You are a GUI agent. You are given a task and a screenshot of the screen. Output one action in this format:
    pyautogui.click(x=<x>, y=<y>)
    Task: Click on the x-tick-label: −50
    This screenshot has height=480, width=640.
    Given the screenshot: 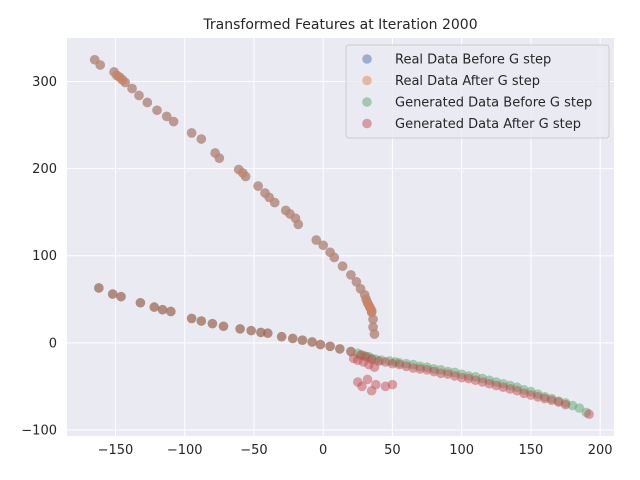 What is the action you would take?
    pyautogui.click(x=253, y=450)
    